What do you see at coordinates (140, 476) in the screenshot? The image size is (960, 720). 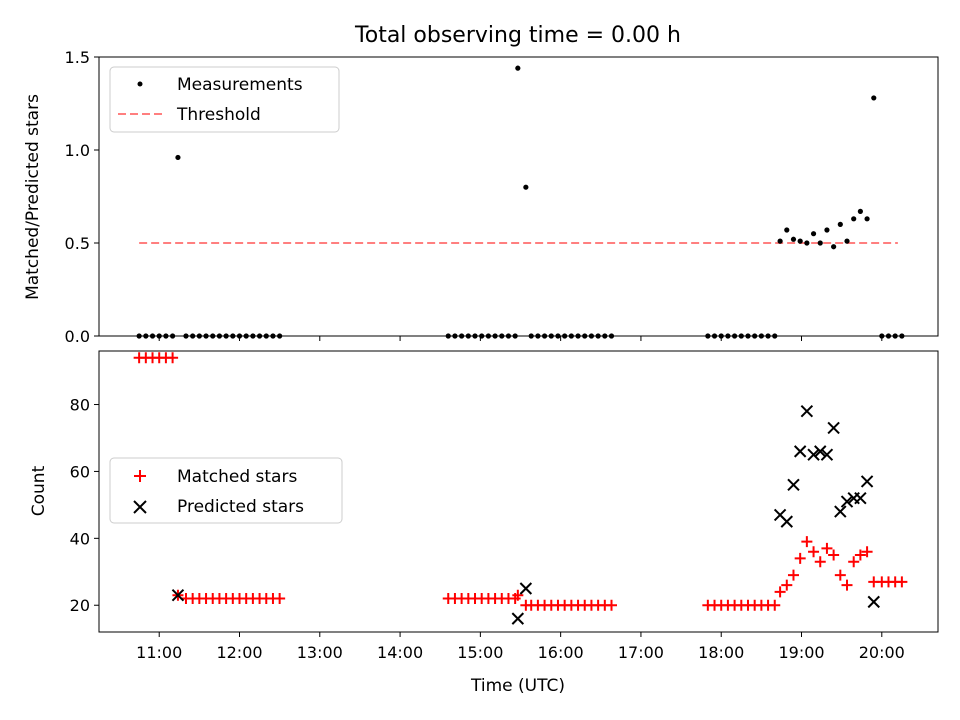 I see `legend-matched-marker` at bounding box center [140, 476].